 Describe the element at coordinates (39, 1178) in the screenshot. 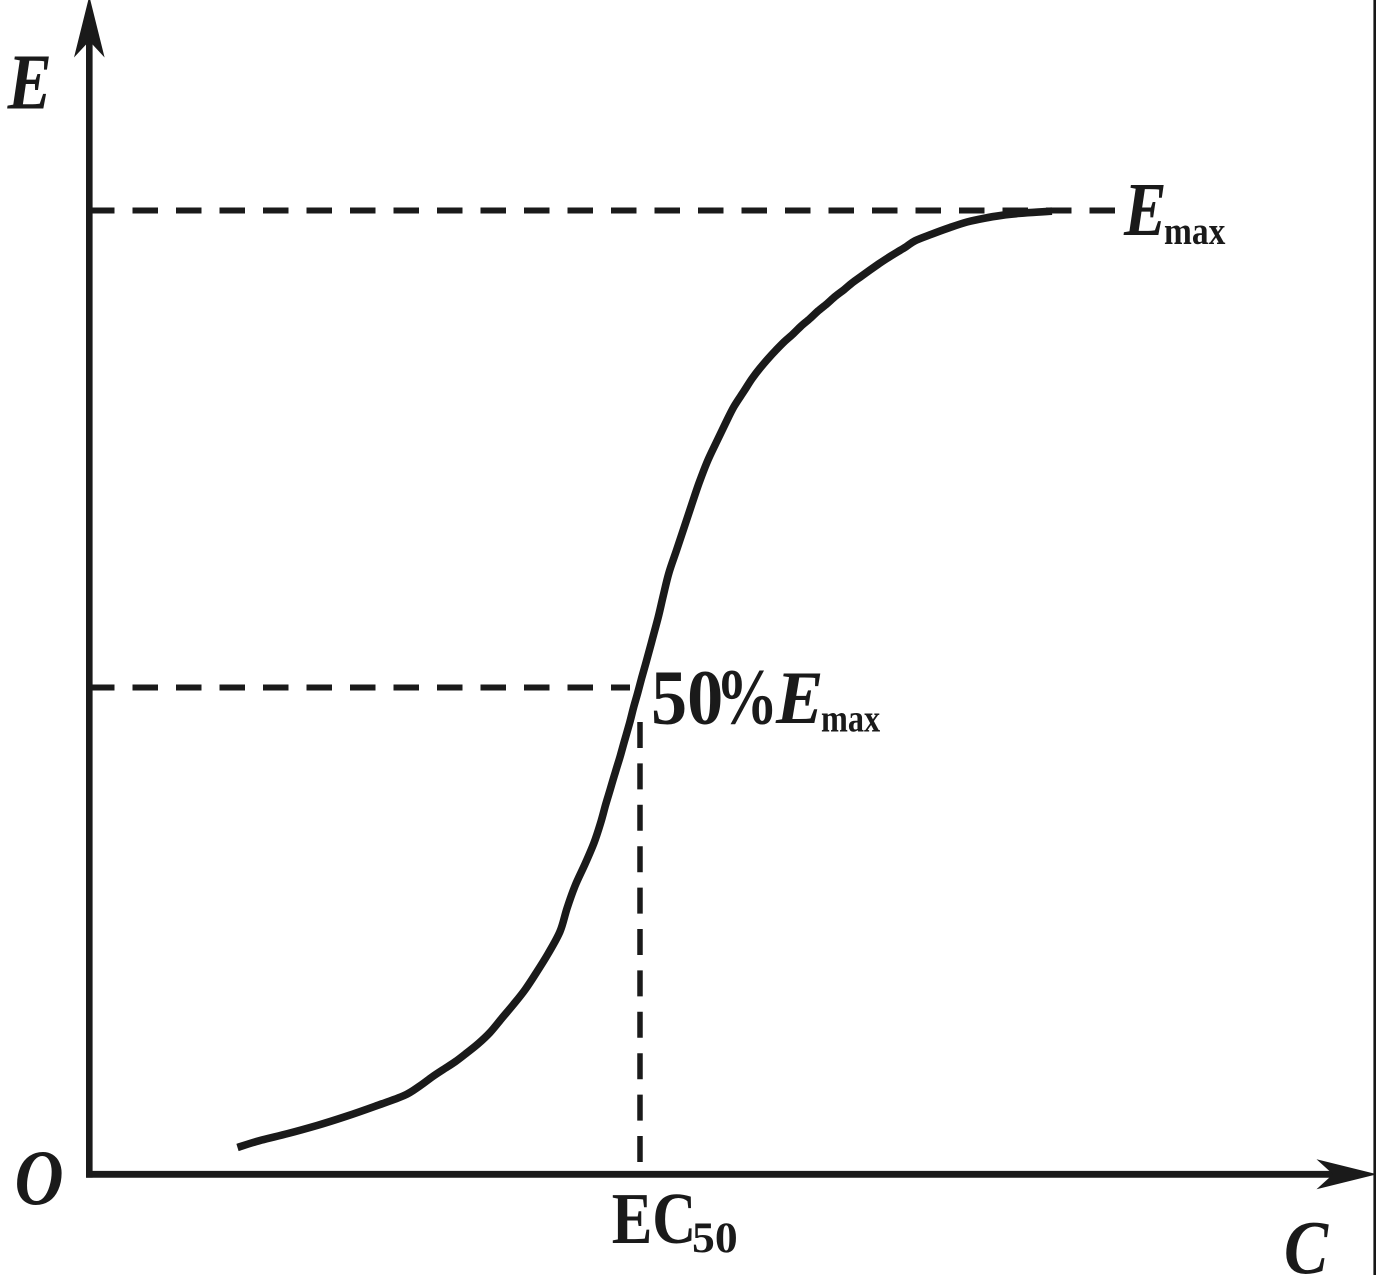

I see `svg-text: O` at that location.